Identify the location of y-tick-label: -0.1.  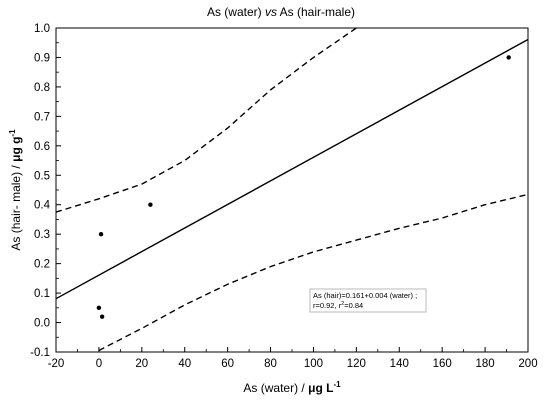
(40, 353).